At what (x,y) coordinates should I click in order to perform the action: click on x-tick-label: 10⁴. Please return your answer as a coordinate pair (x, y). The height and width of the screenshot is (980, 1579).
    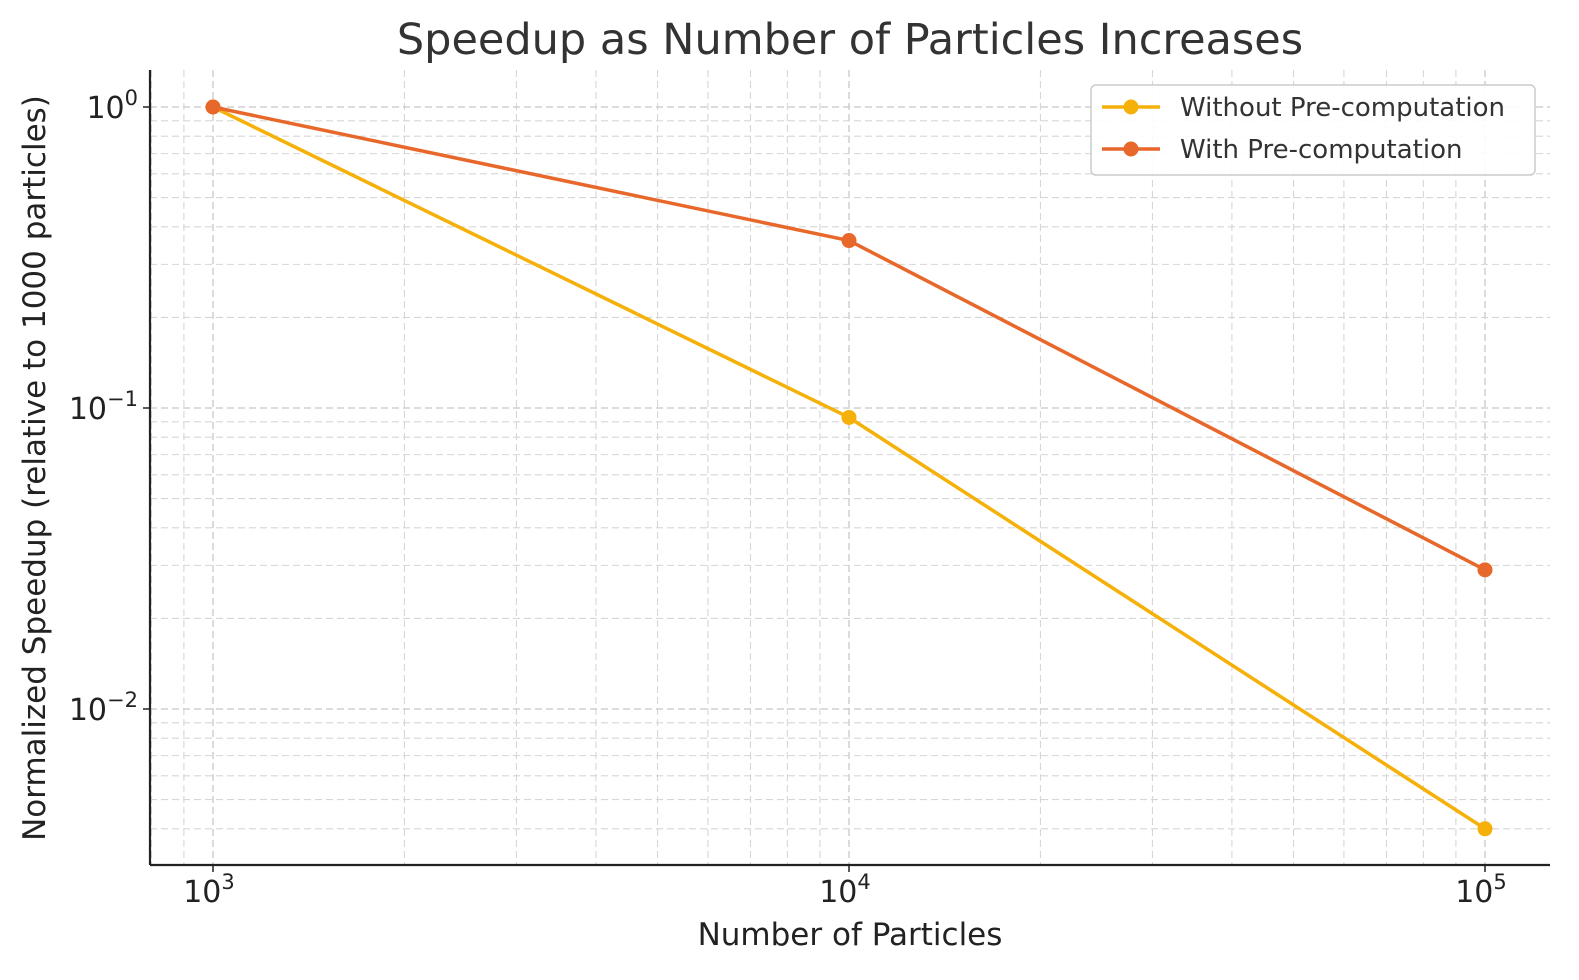
    Looking at the image, I should click on (845, 890).